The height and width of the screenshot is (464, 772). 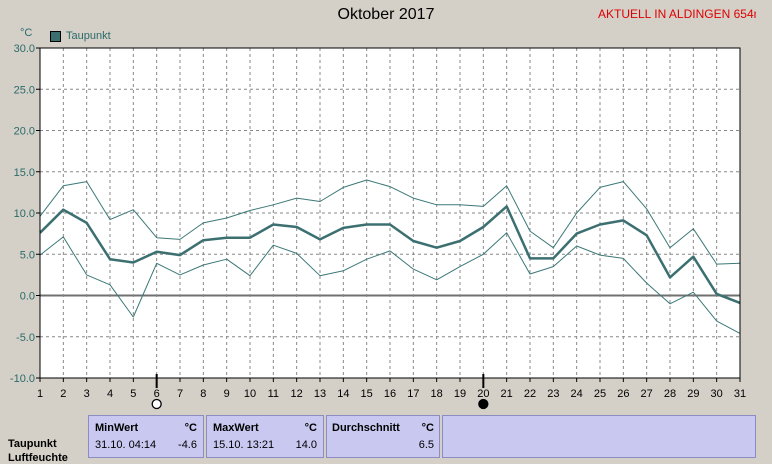 I want to click on x-tick-label: 19, so click(x=460, y=394).